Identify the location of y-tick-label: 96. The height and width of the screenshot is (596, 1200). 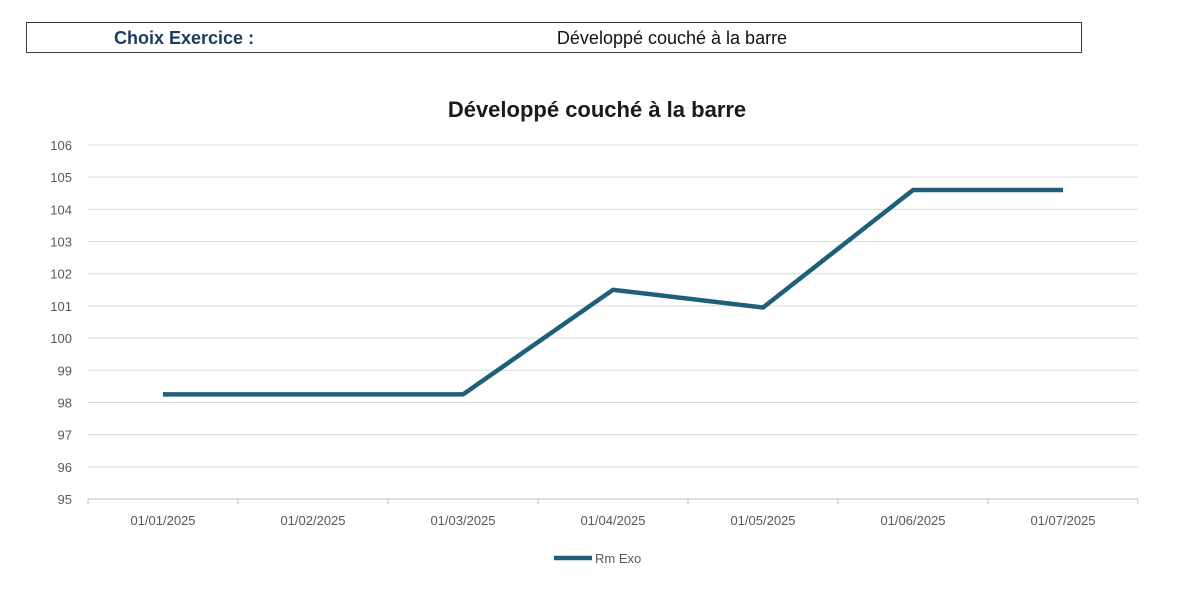
(65, 467).